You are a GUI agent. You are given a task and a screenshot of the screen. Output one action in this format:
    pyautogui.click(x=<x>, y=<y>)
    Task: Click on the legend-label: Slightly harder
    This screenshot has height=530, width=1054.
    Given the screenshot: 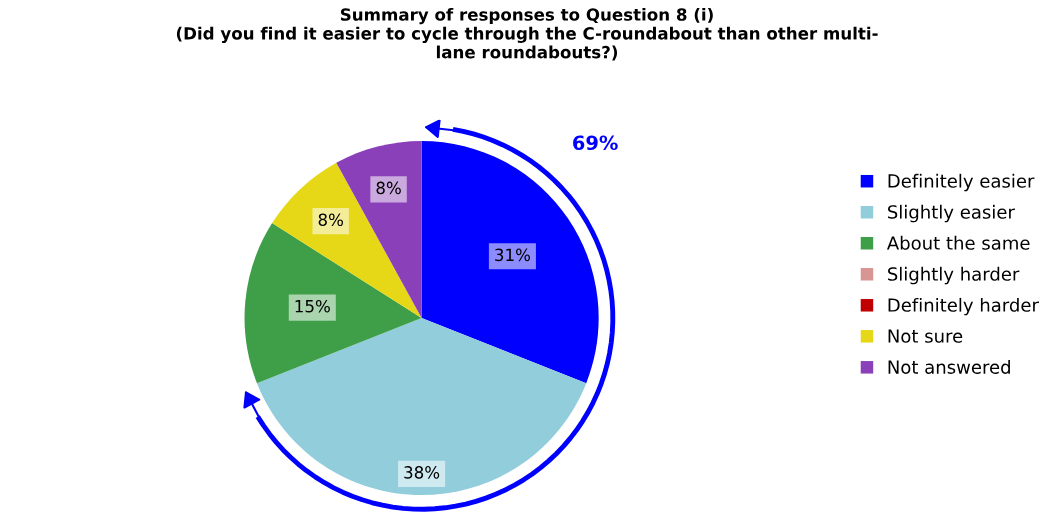 What is the action you would take?
    pyautogui.click(x=954, y=275)
    